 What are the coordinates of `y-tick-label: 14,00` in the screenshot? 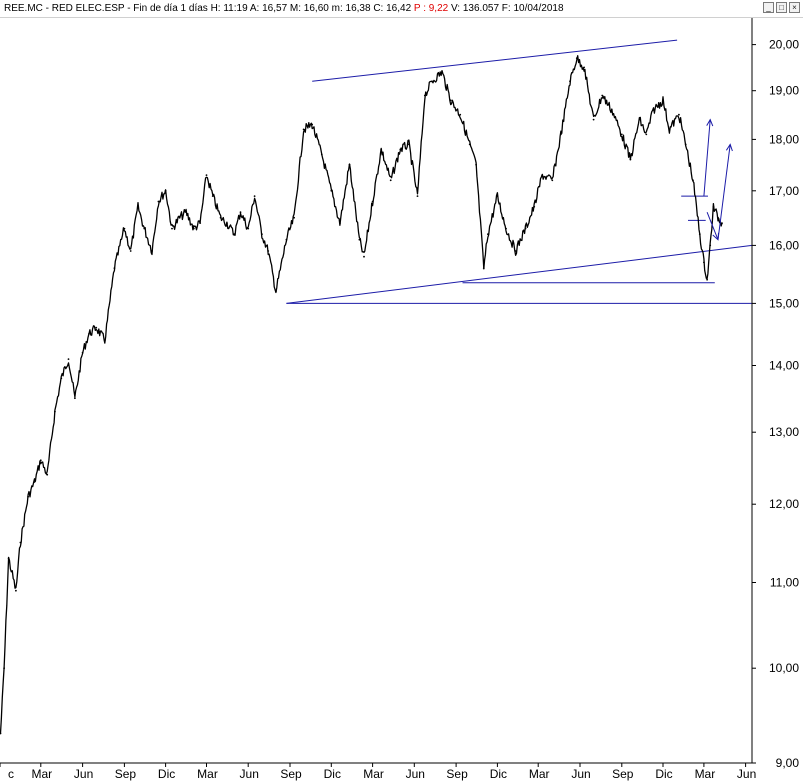 It's located at (784, 366).